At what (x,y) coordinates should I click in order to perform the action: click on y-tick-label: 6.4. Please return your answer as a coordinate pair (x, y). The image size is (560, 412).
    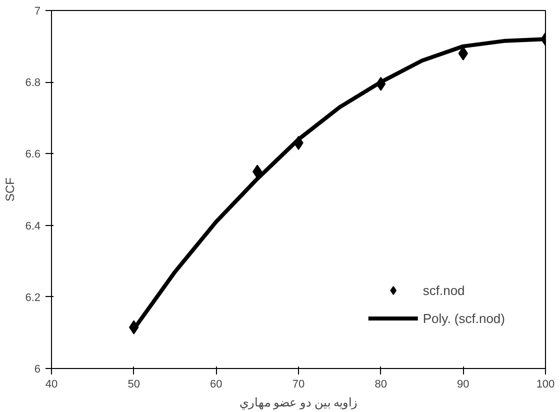
    Looking at the image, I should click on (33, 226).